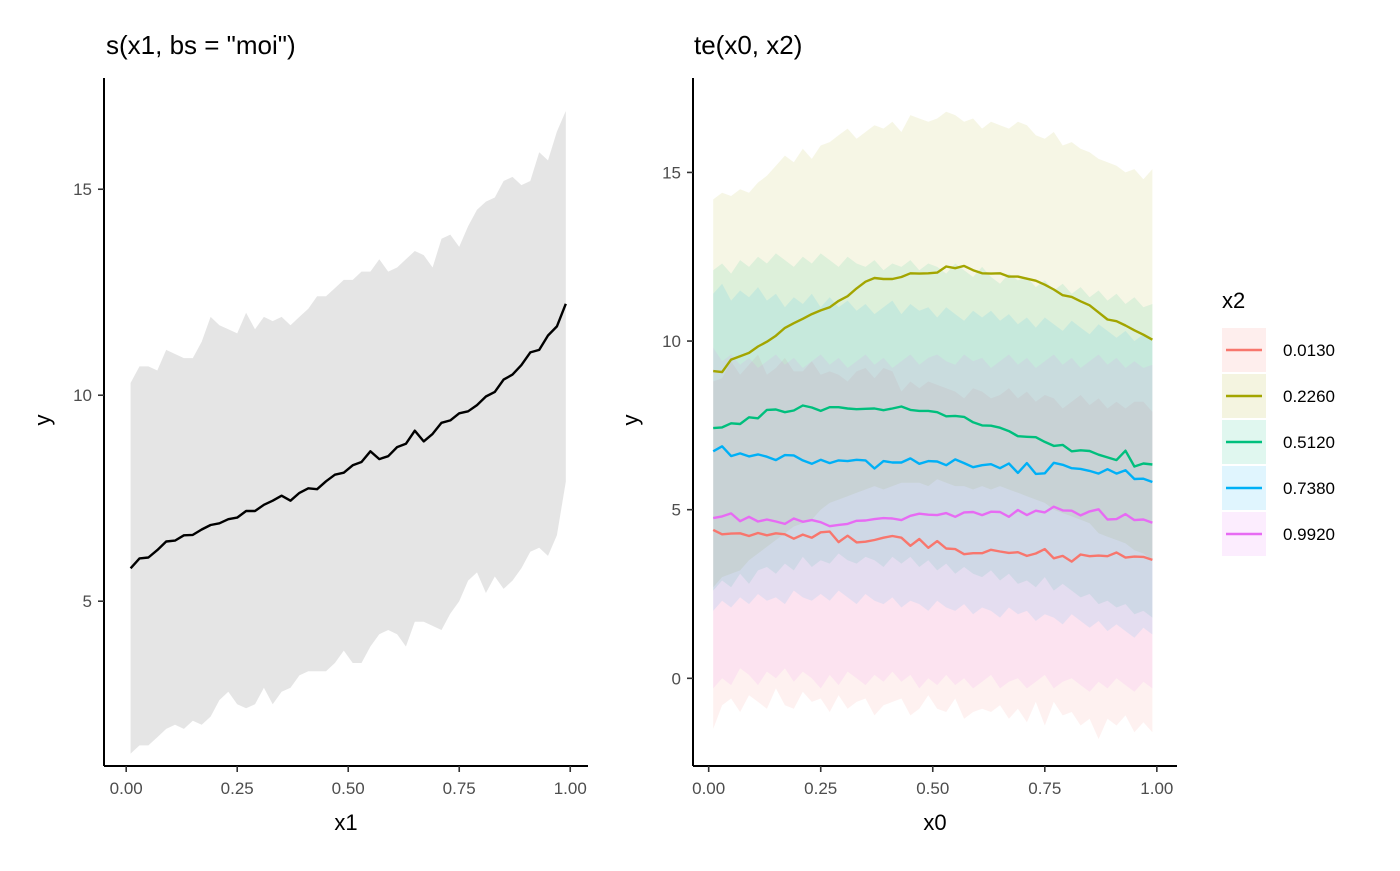 This screenshot has width=1400, height=871. I want to click on legend-label: 0.5120, so click(1309, 442).